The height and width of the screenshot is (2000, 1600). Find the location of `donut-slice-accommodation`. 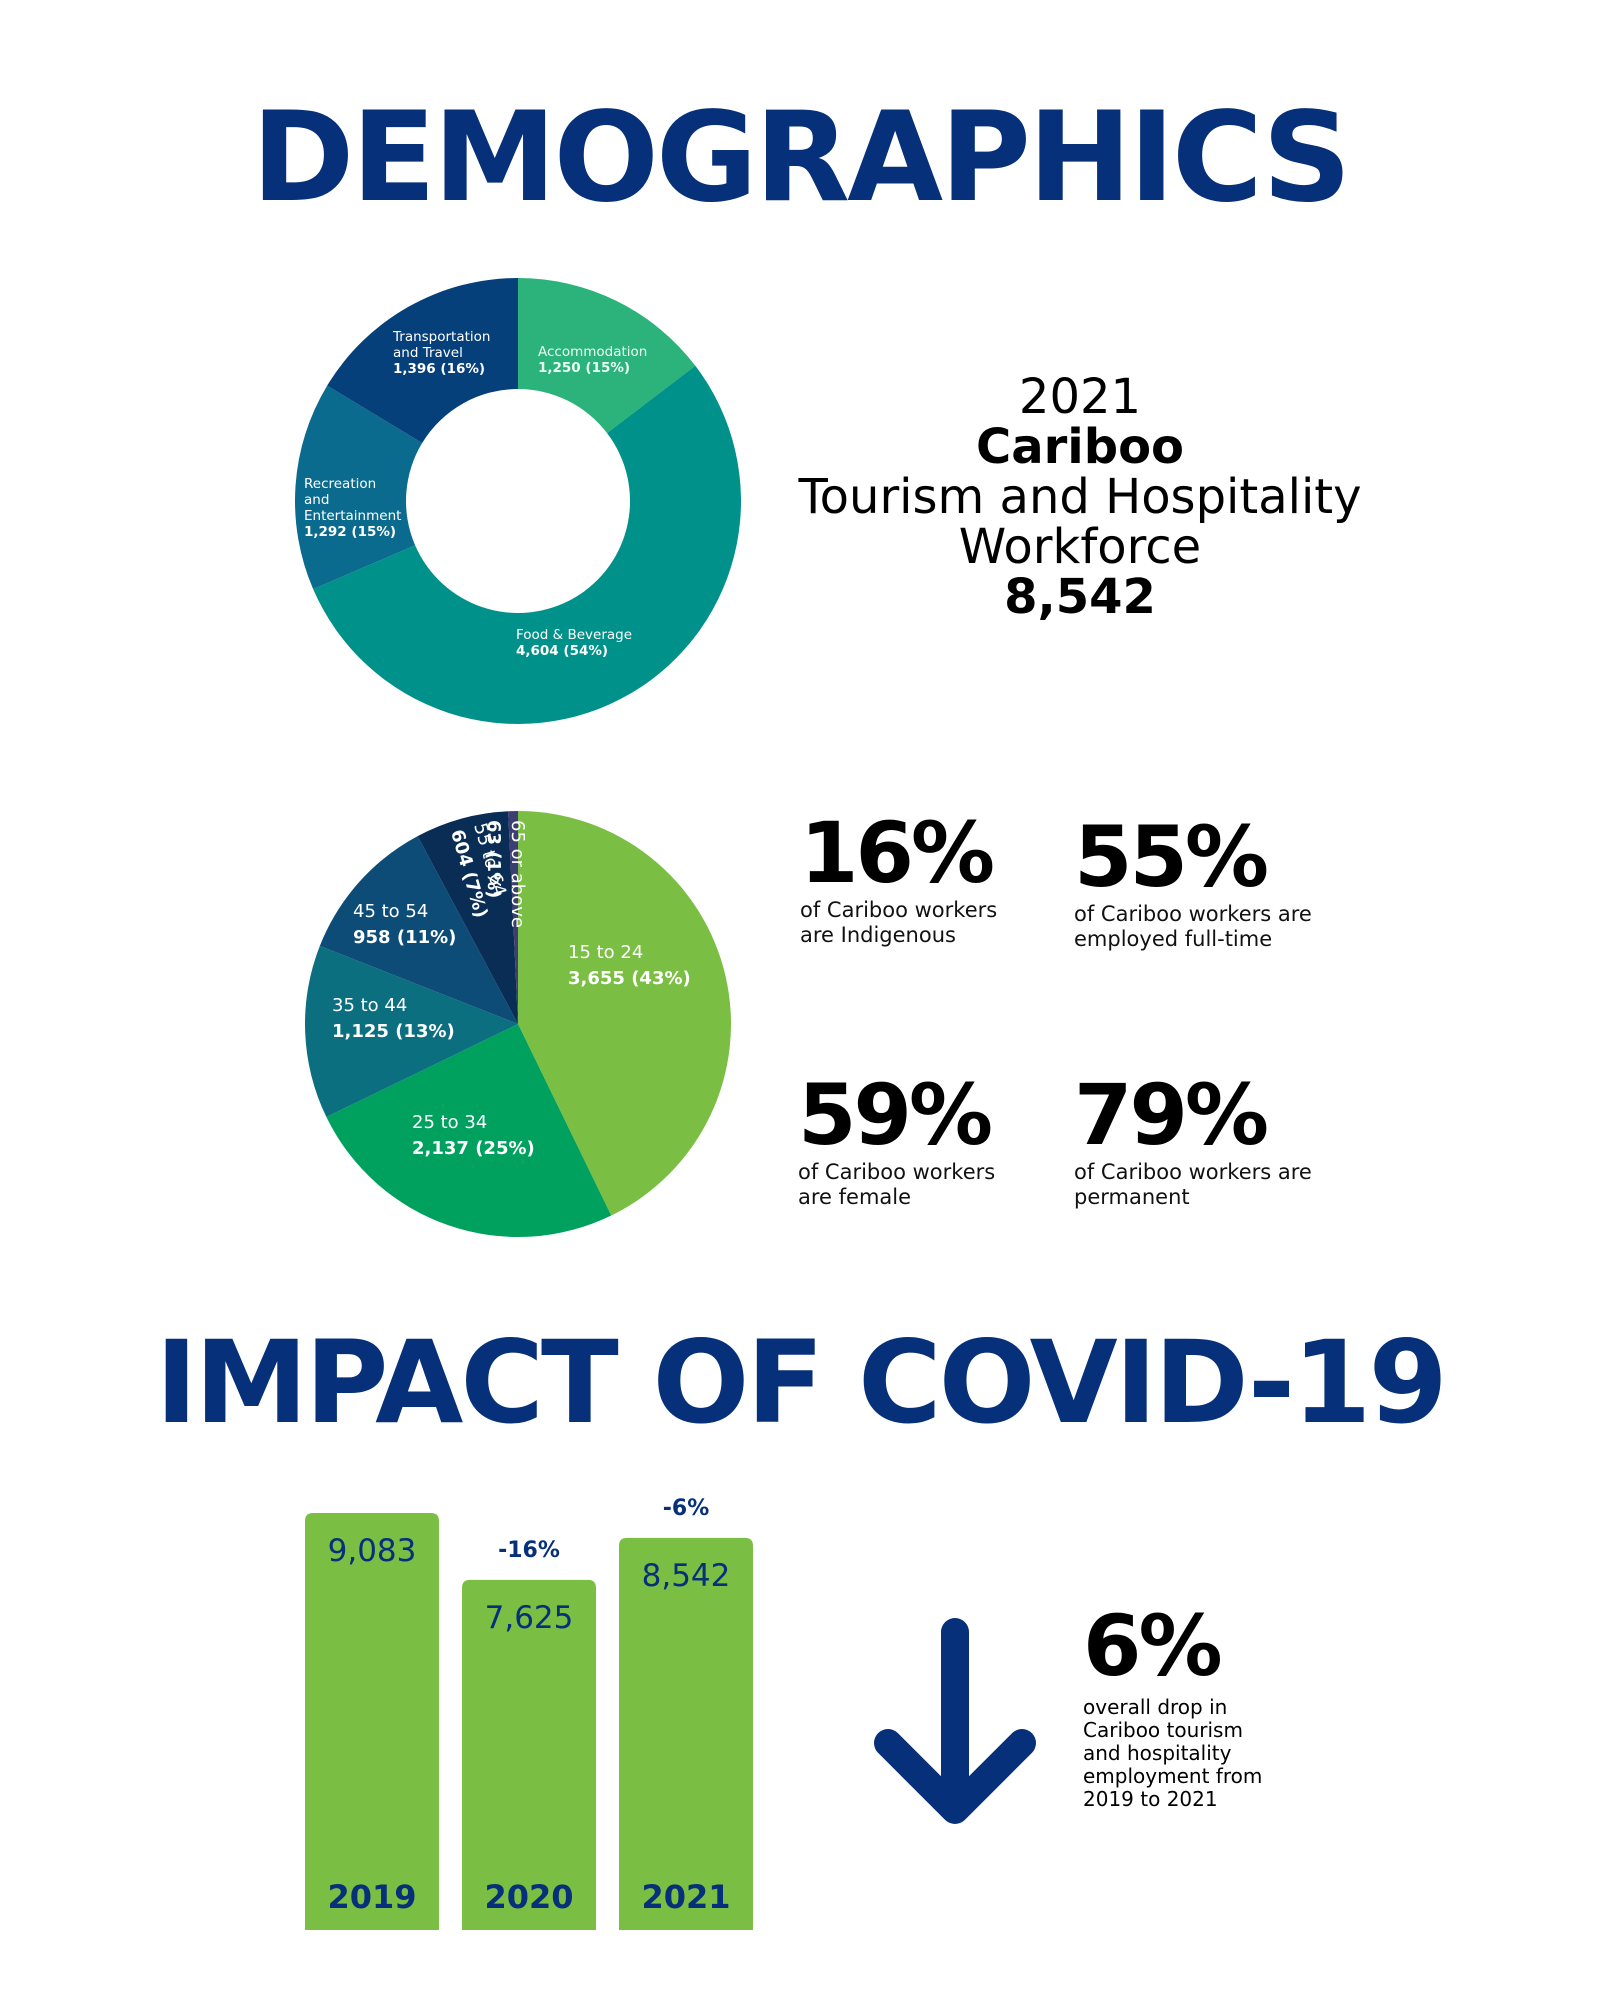

donut-slice-accommodation is located at coordinates (607, 356).